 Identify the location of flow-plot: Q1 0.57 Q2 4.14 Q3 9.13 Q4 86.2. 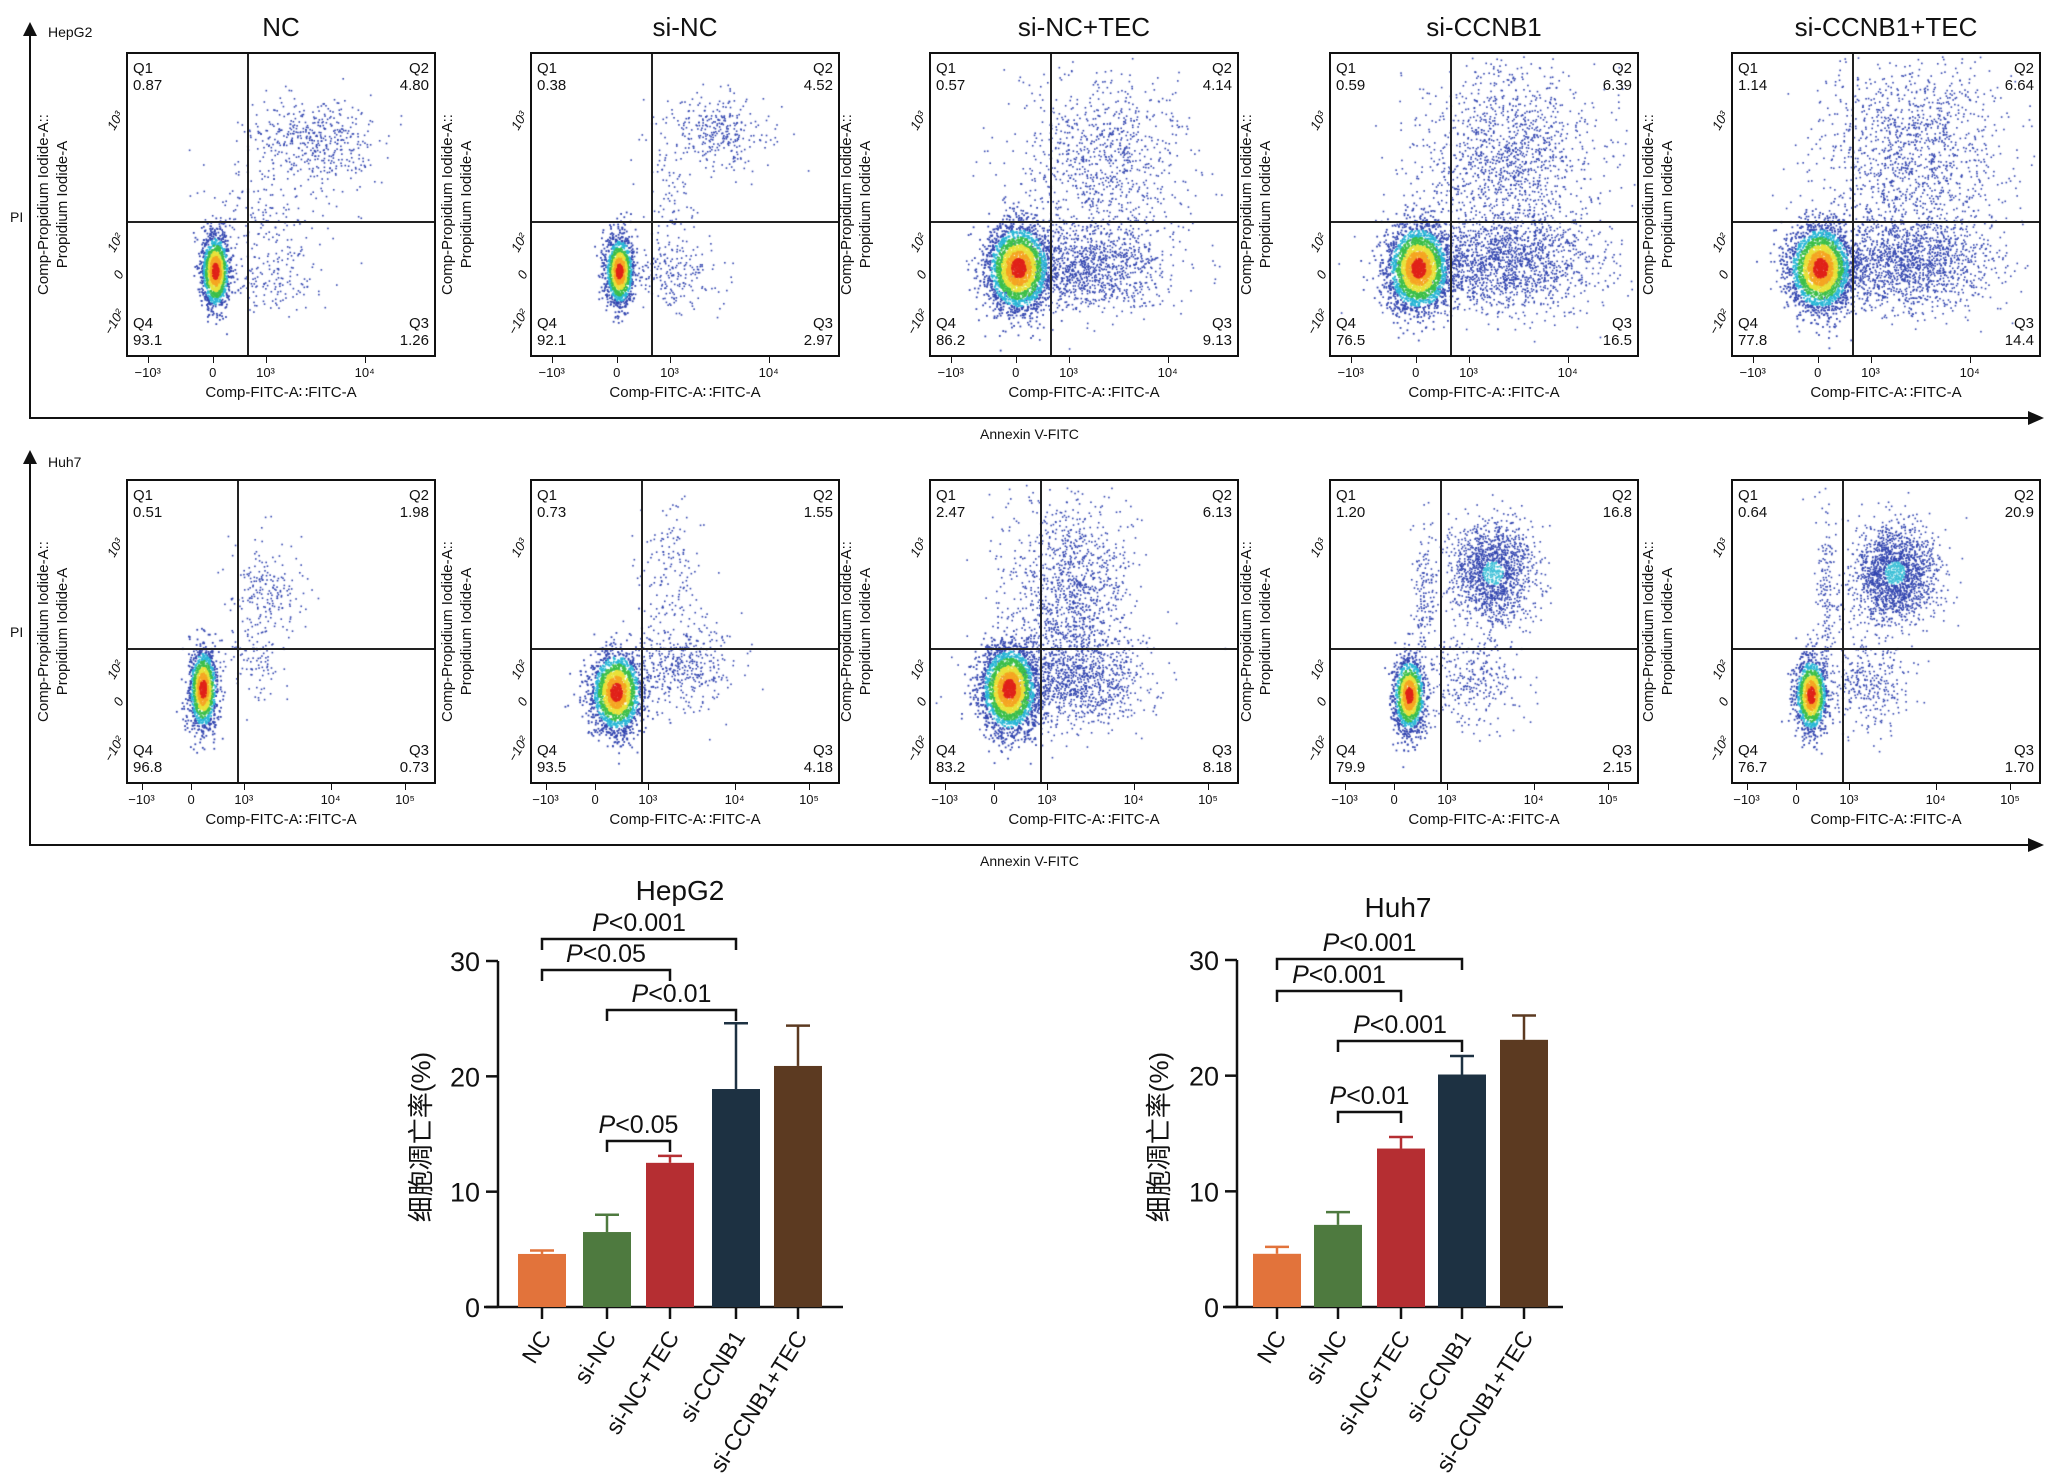
(1085, 205).